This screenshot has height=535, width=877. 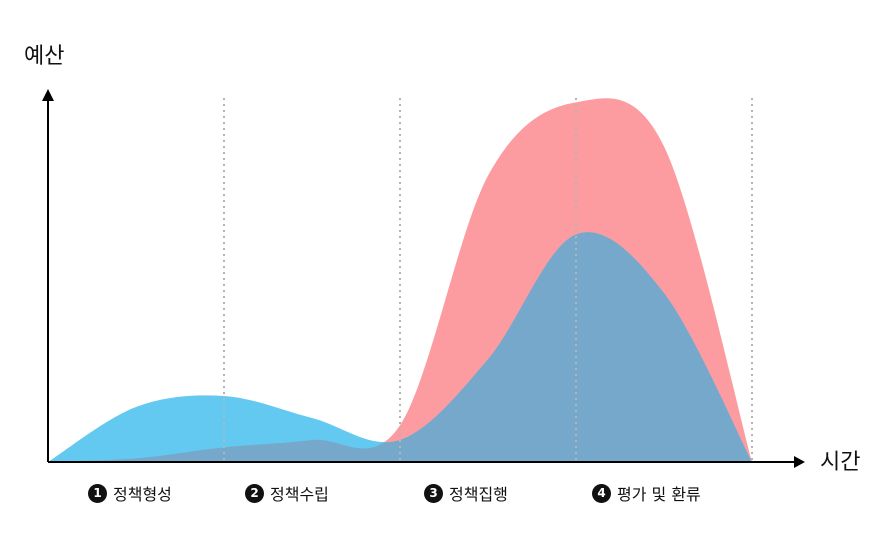 I want to click on phase-number-badge: 3, so click(x=433, y=493).